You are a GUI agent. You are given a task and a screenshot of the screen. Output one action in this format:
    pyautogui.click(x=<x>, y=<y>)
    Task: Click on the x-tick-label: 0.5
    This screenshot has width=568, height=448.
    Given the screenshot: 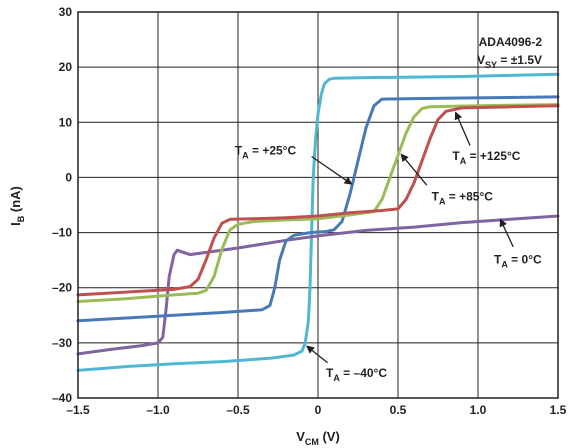 What is the action you would take?
    pyautogui.click(x=398, y=410)
    